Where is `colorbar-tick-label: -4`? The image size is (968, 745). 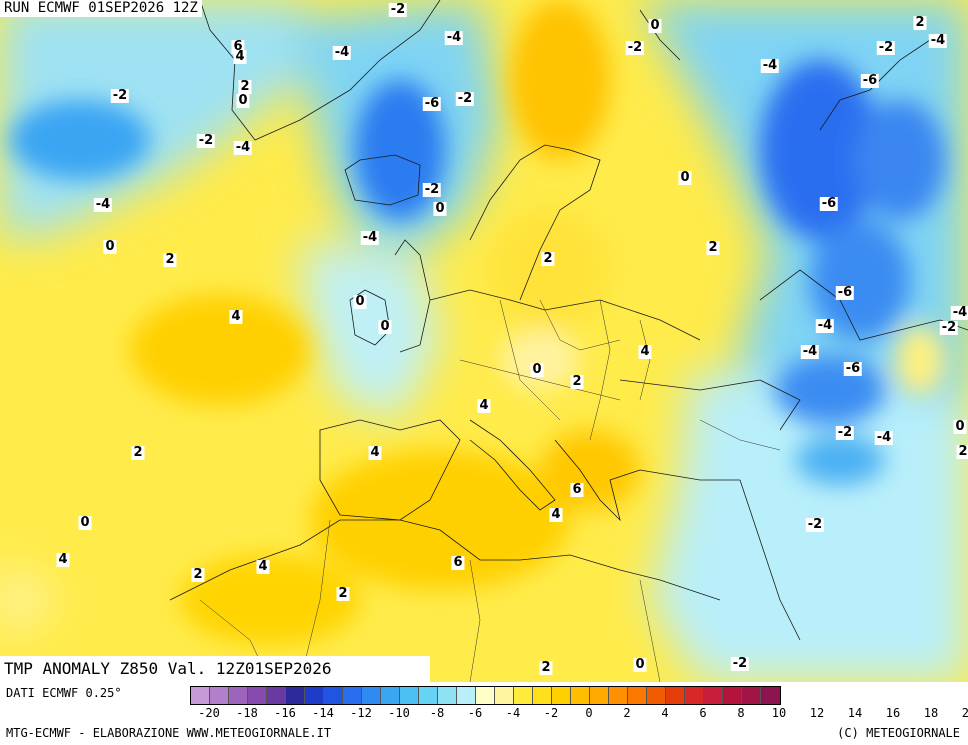 colorbar-tick-label: -4 is located at coordinates (513, 713).